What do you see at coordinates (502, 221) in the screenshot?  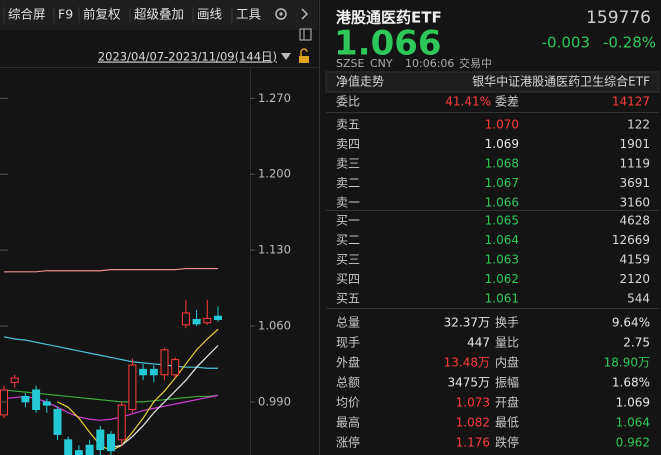 I see `book-price: 1.065` at bounding box center [502, 221].